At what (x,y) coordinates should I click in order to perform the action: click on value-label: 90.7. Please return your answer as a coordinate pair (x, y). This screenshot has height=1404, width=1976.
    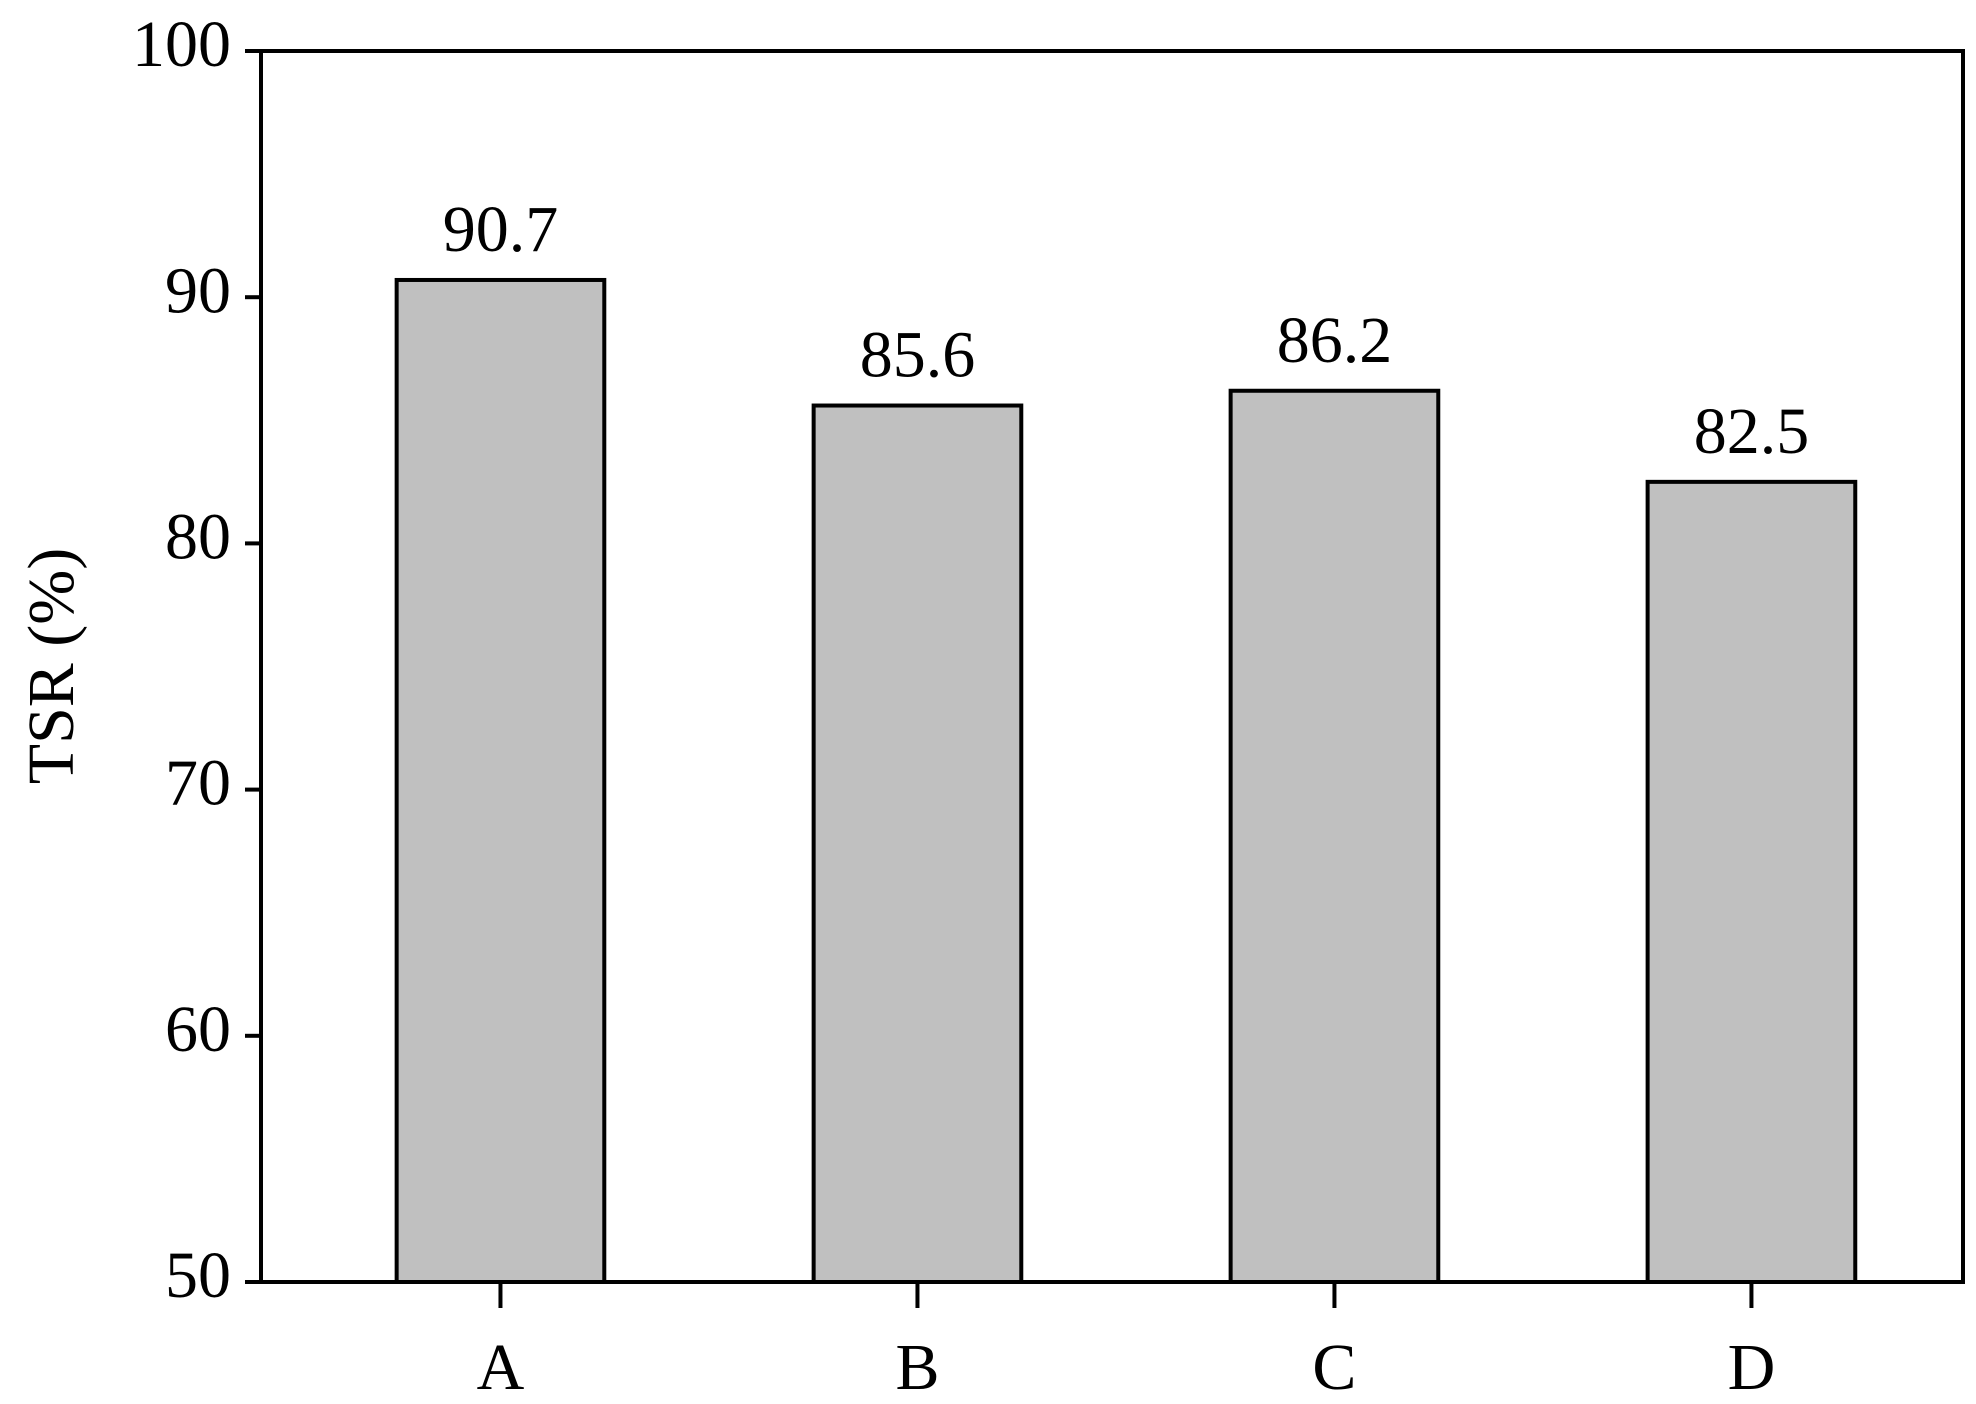
    Looking at the image, I should click on (501, 229).